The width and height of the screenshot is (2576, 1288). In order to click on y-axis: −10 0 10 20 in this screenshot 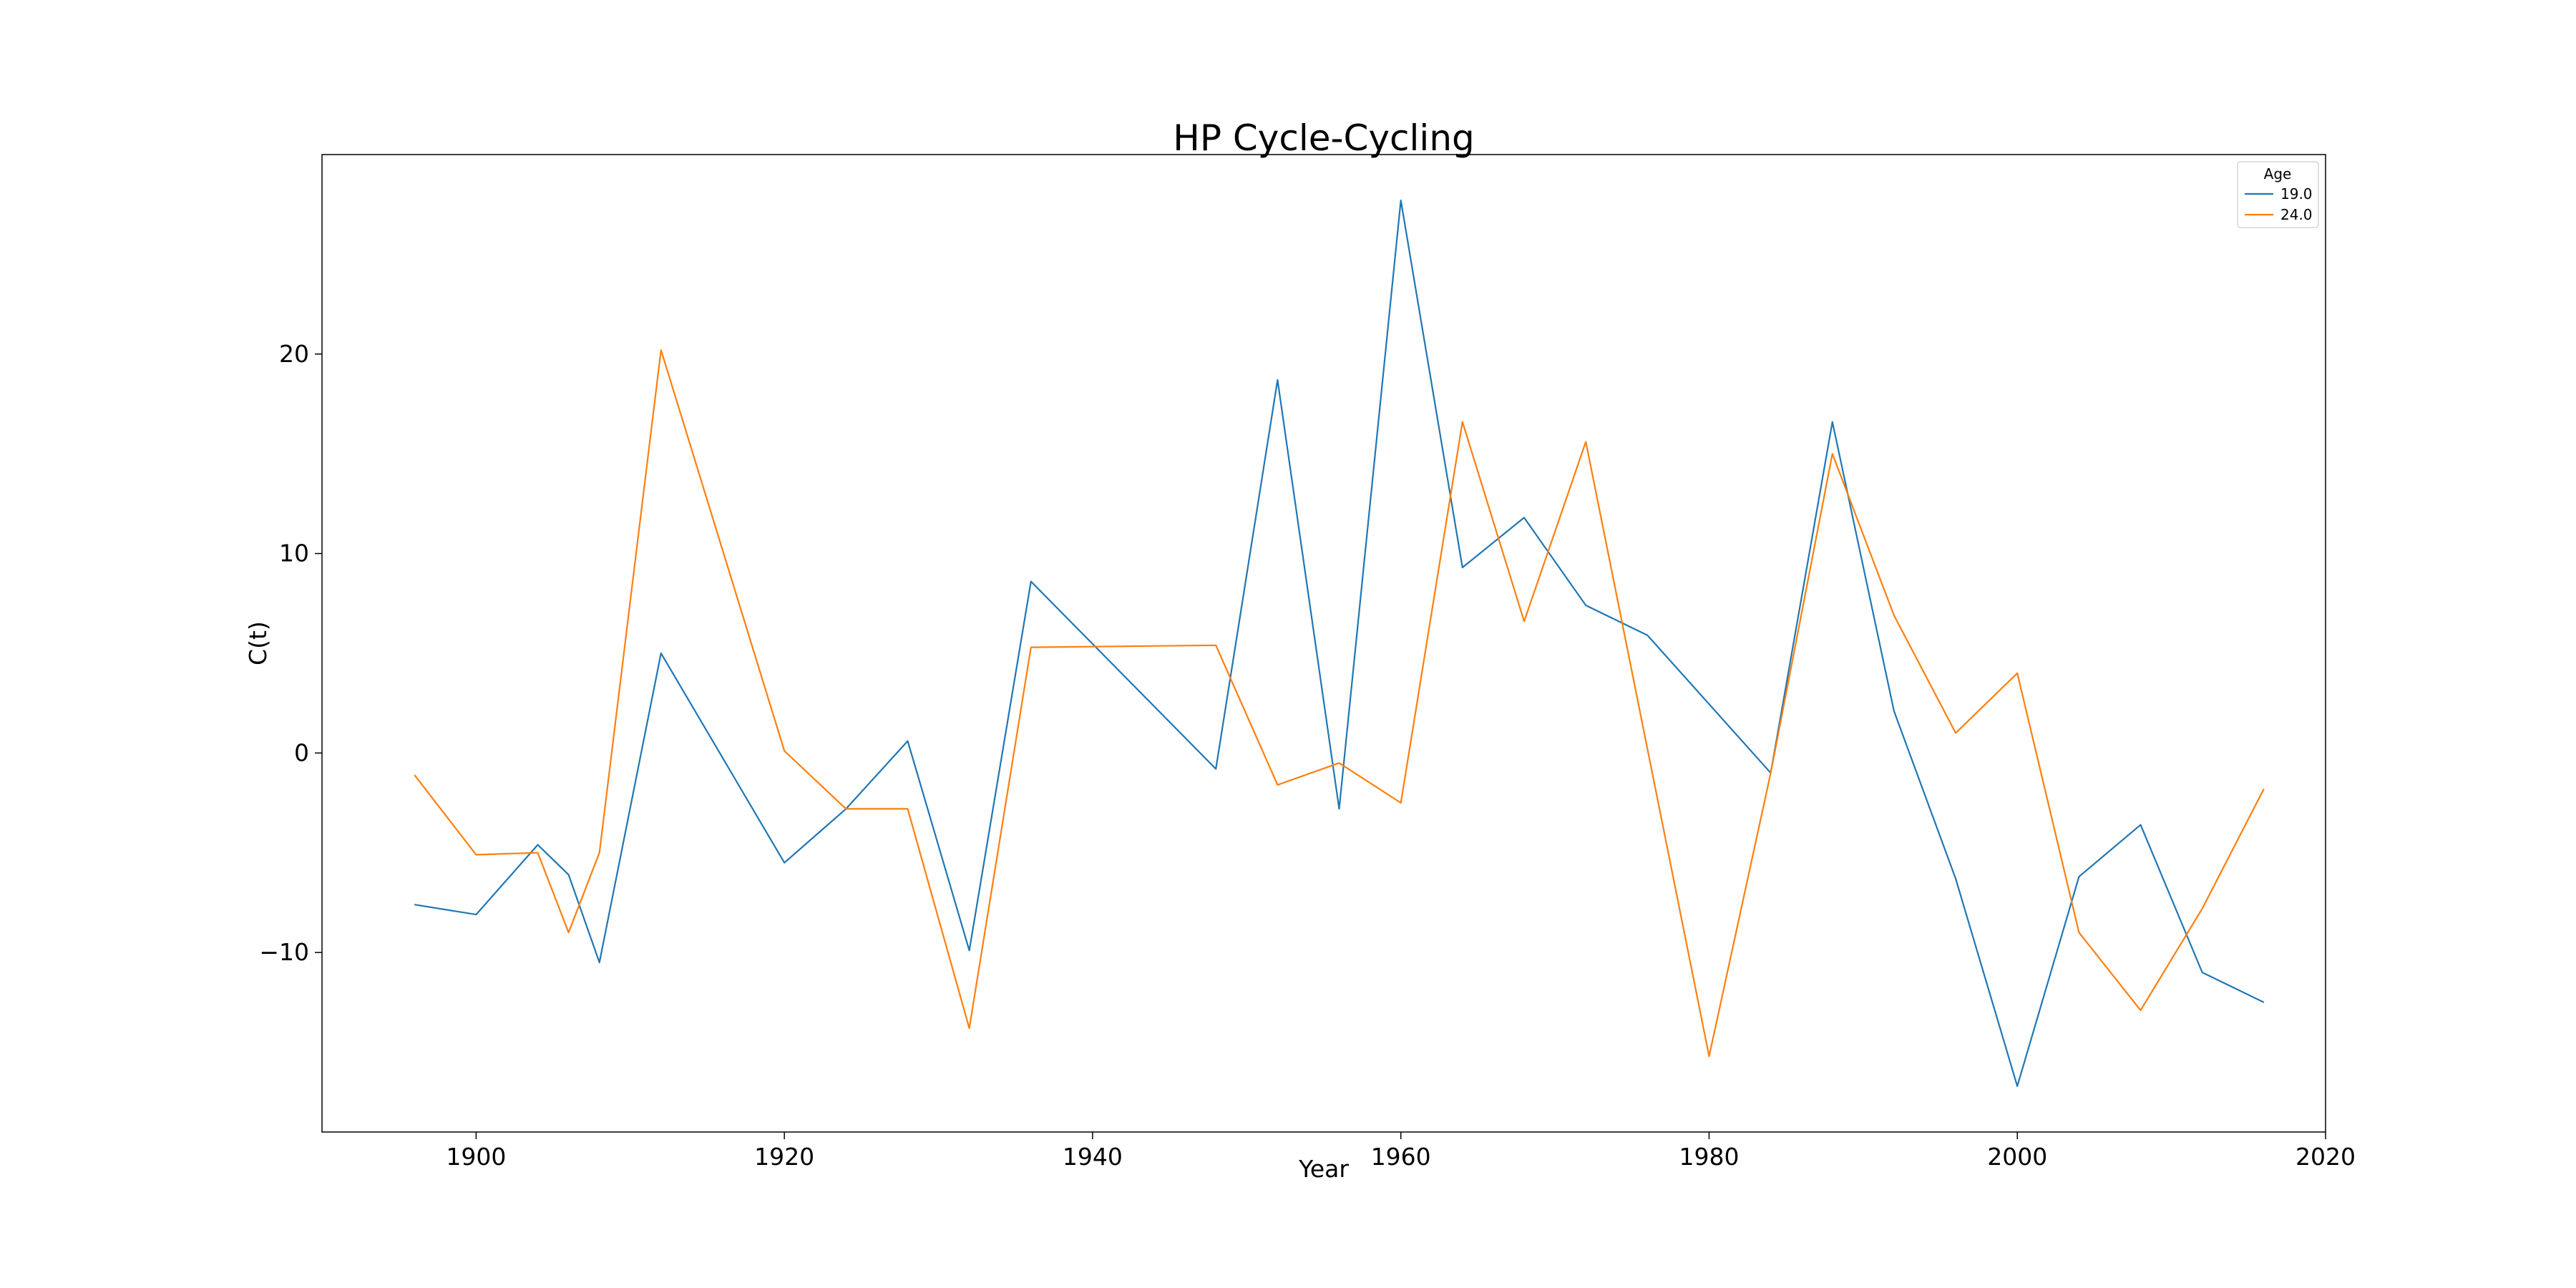, I will do `click(290, 653)`.